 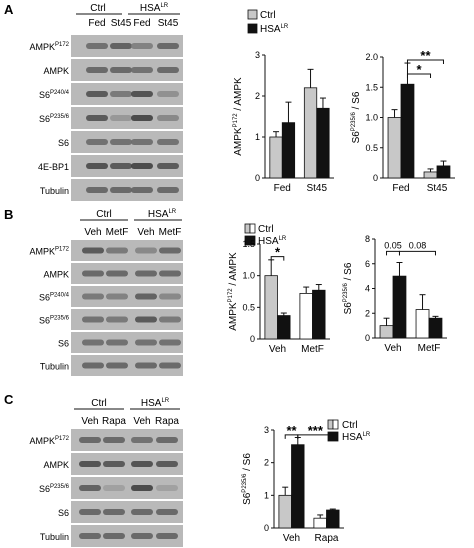 What do you see at coordinates (320, 523) in the screenshot?
I see `bar-rapa-ctrl` at bounding box center [320, 523].